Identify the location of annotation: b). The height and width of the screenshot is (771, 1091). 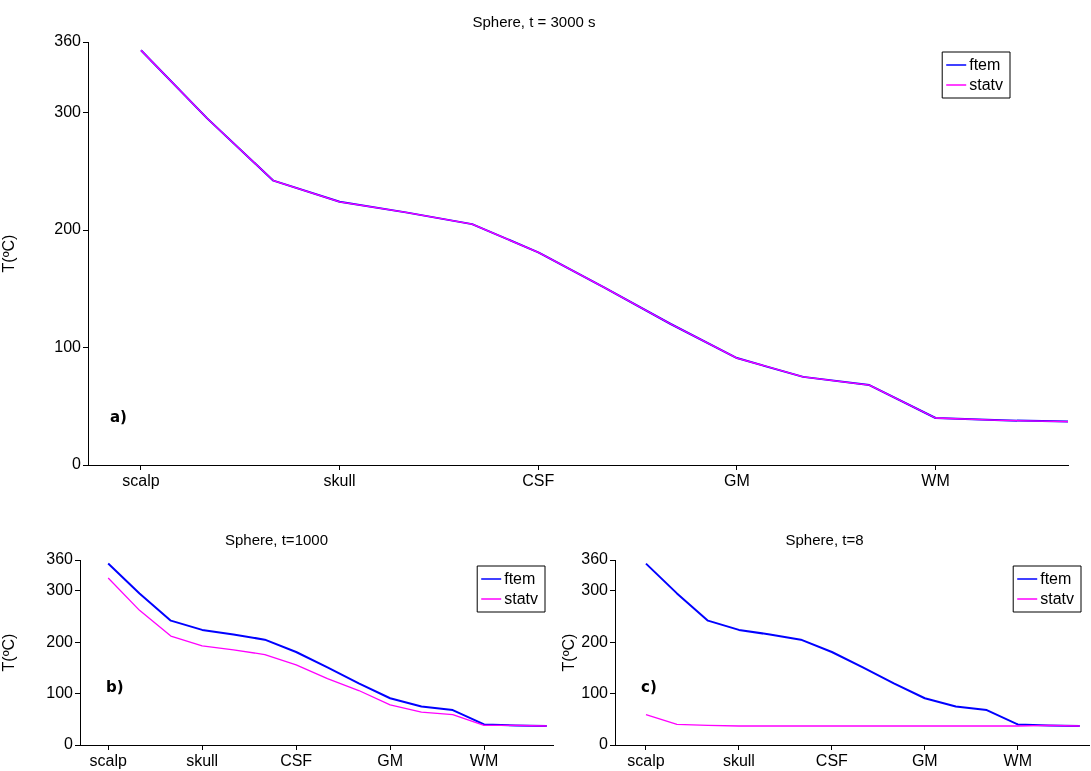
(115, 686).